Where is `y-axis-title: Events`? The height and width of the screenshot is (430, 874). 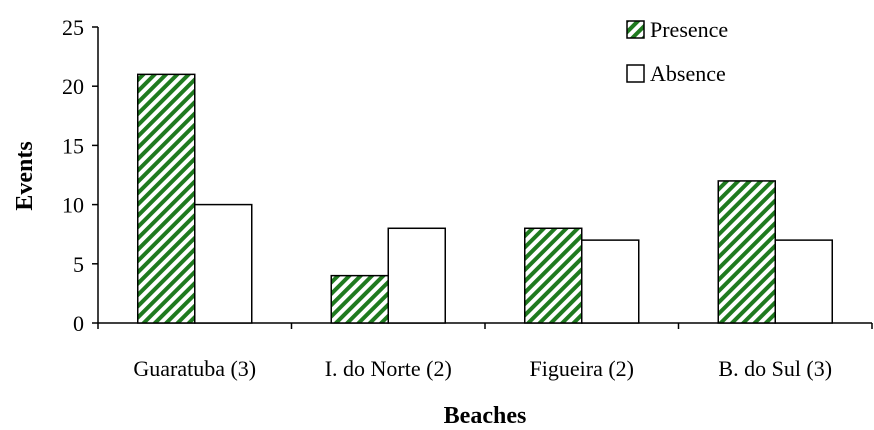
y-axis-title: Events is located at coordinates (25, 175).